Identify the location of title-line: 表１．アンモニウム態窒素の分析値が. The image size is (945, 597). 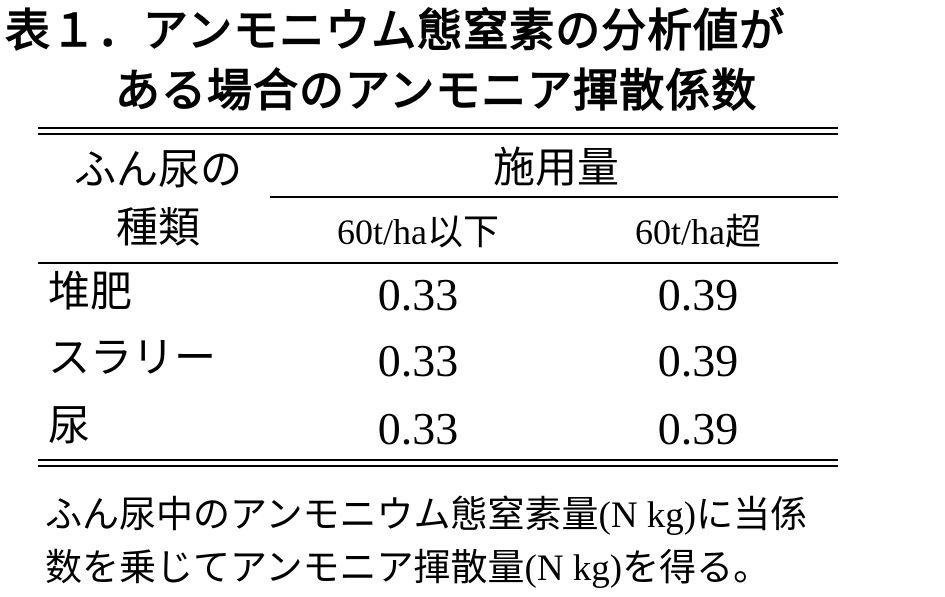
(395, 30).